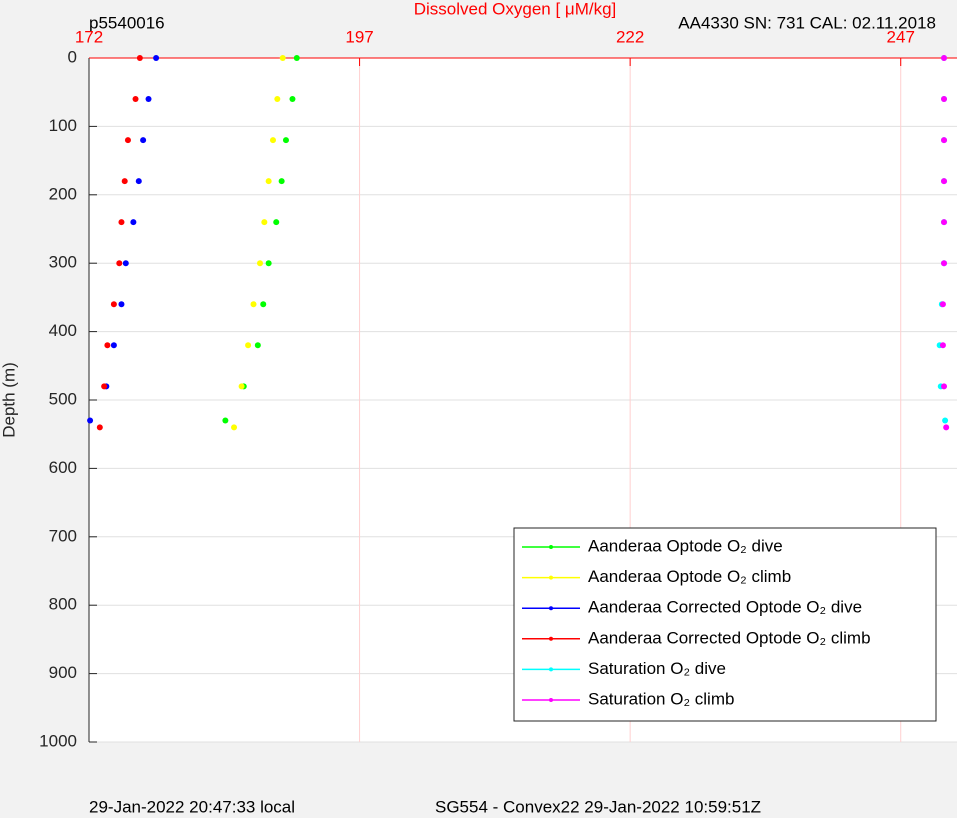 The image size is (957, 818). What do you see at coordinates (725, 624) in the screenshot?
I see `legend-box` at bounding box center [725, 624].